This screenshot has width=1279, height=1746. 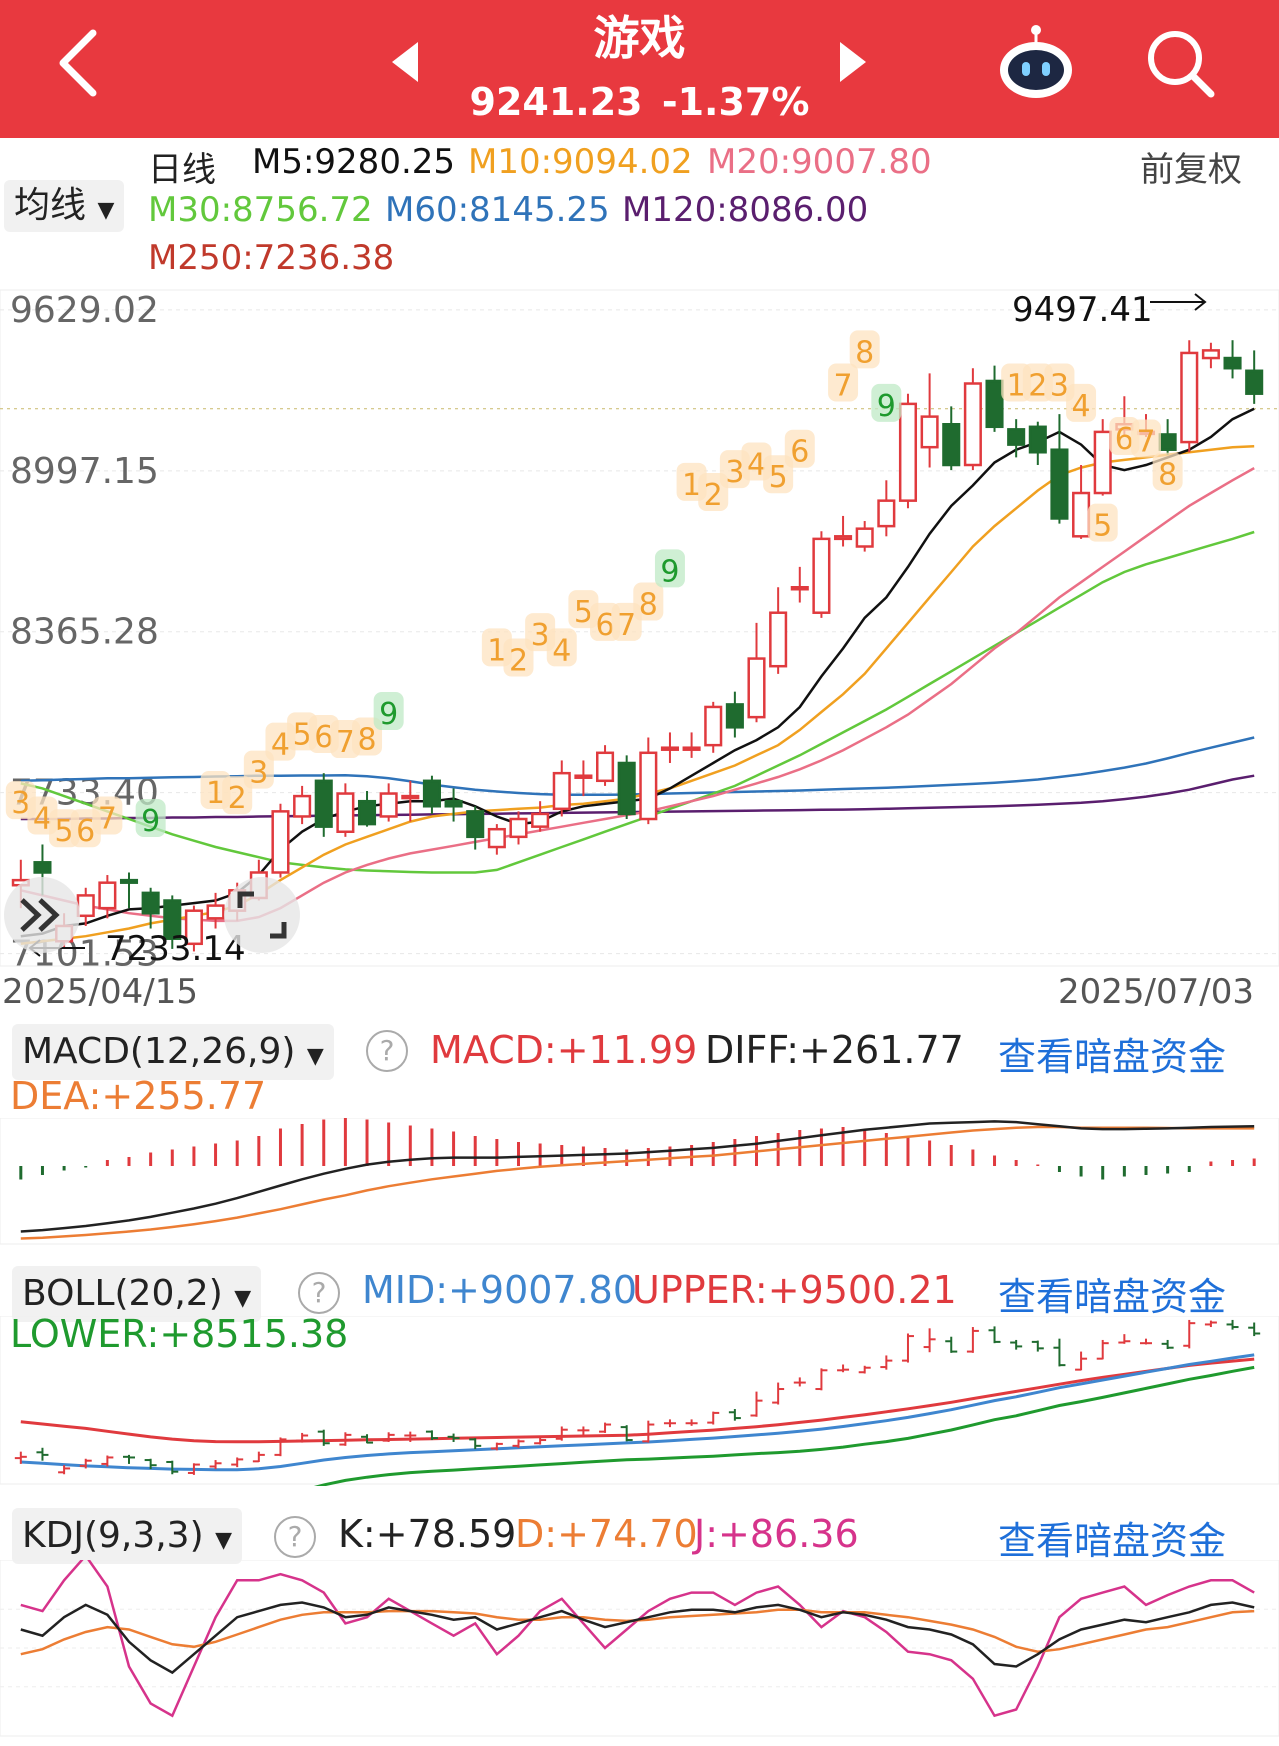 I want to click on boll-help-icon: ?, so click(x=319, y=1293).